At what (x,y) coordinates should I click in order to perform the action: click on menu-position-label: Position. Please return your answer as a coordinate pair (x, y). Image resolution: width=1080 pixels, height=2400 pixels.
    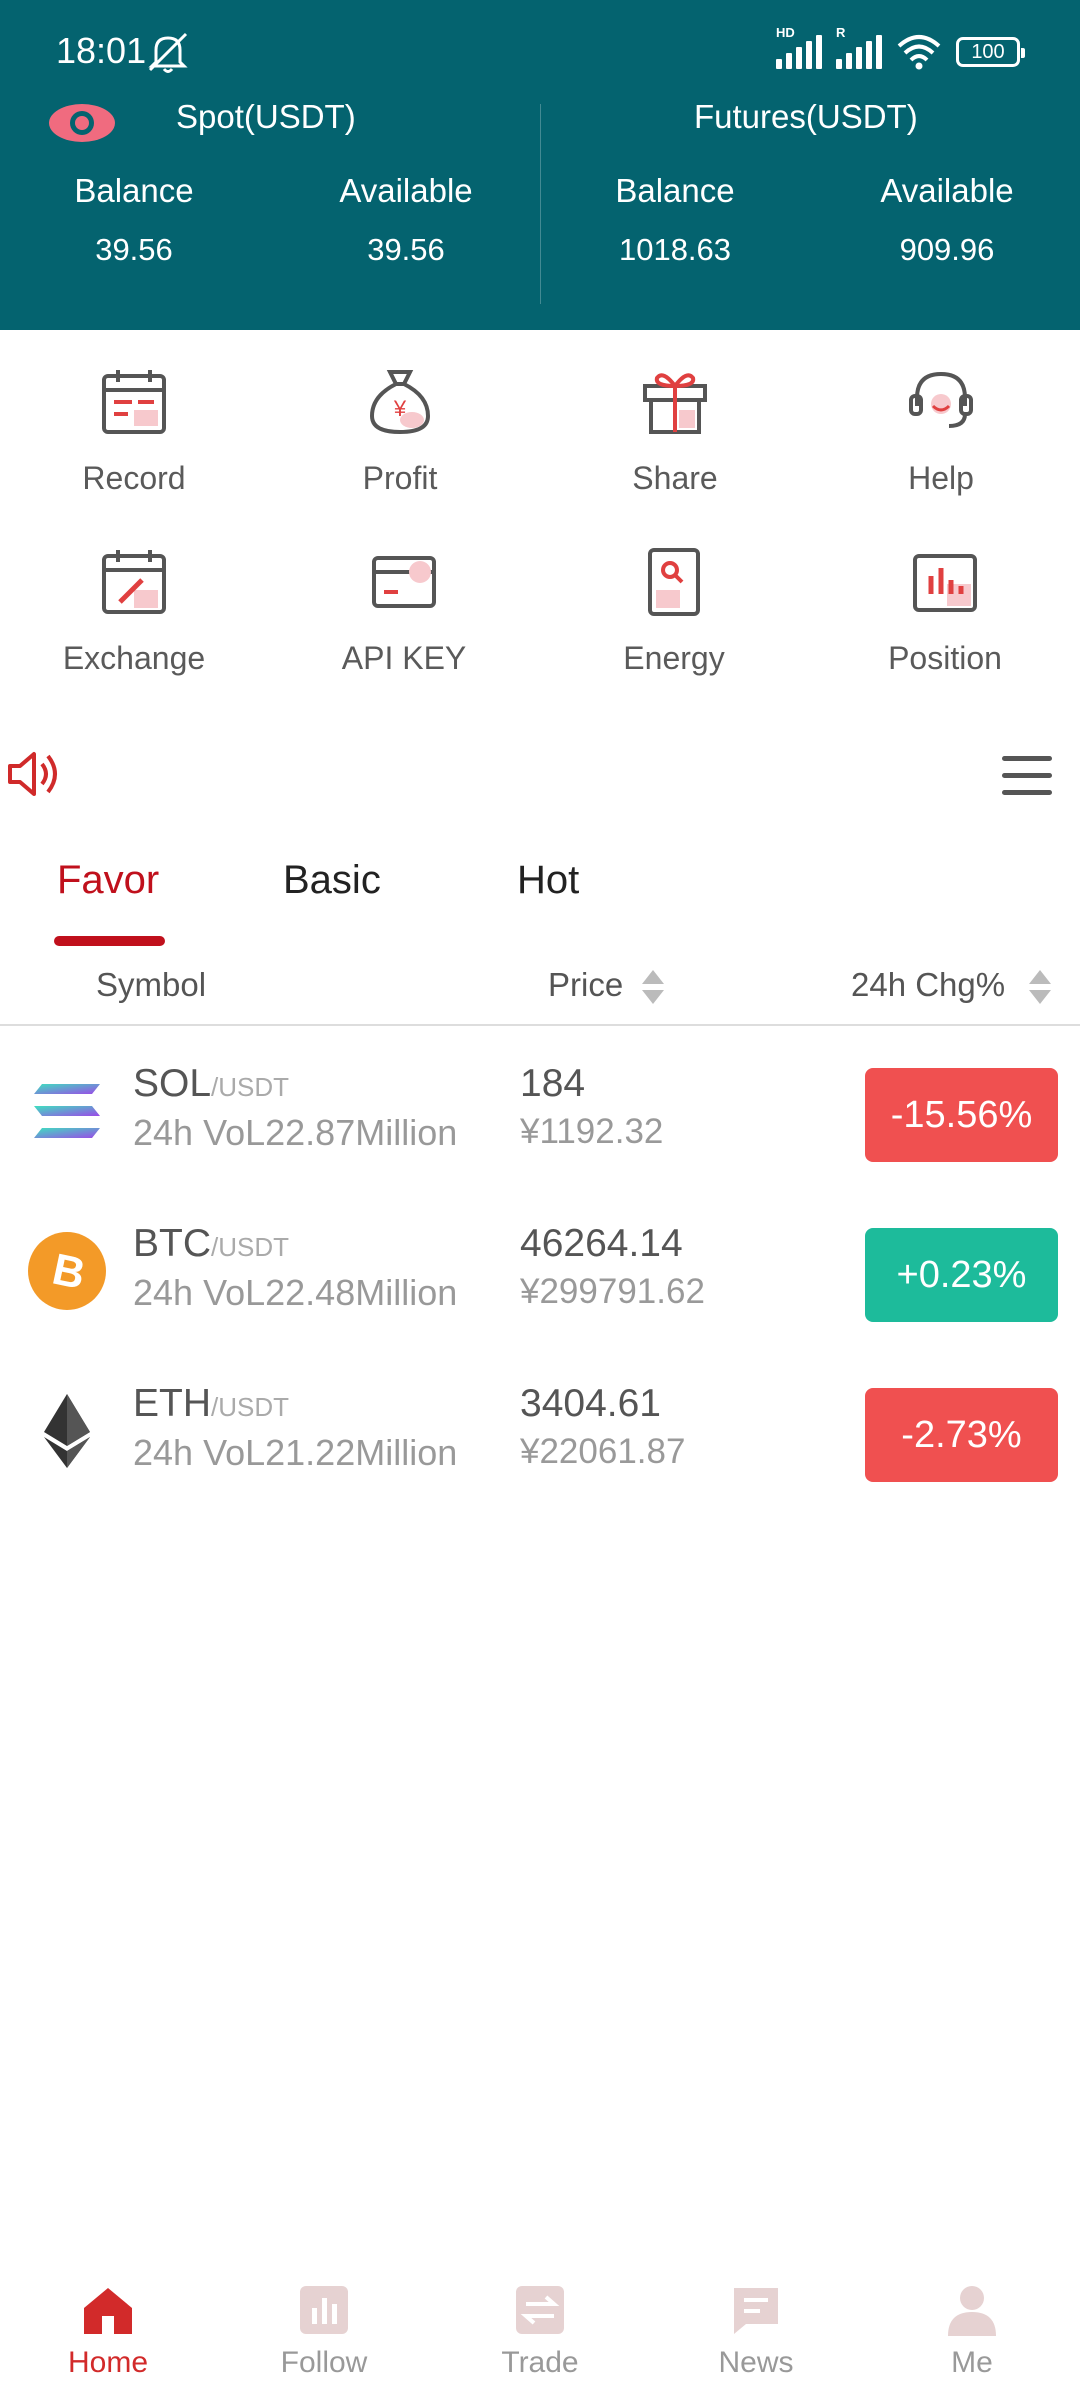
    Looking at the image, I should click on (945, 658).